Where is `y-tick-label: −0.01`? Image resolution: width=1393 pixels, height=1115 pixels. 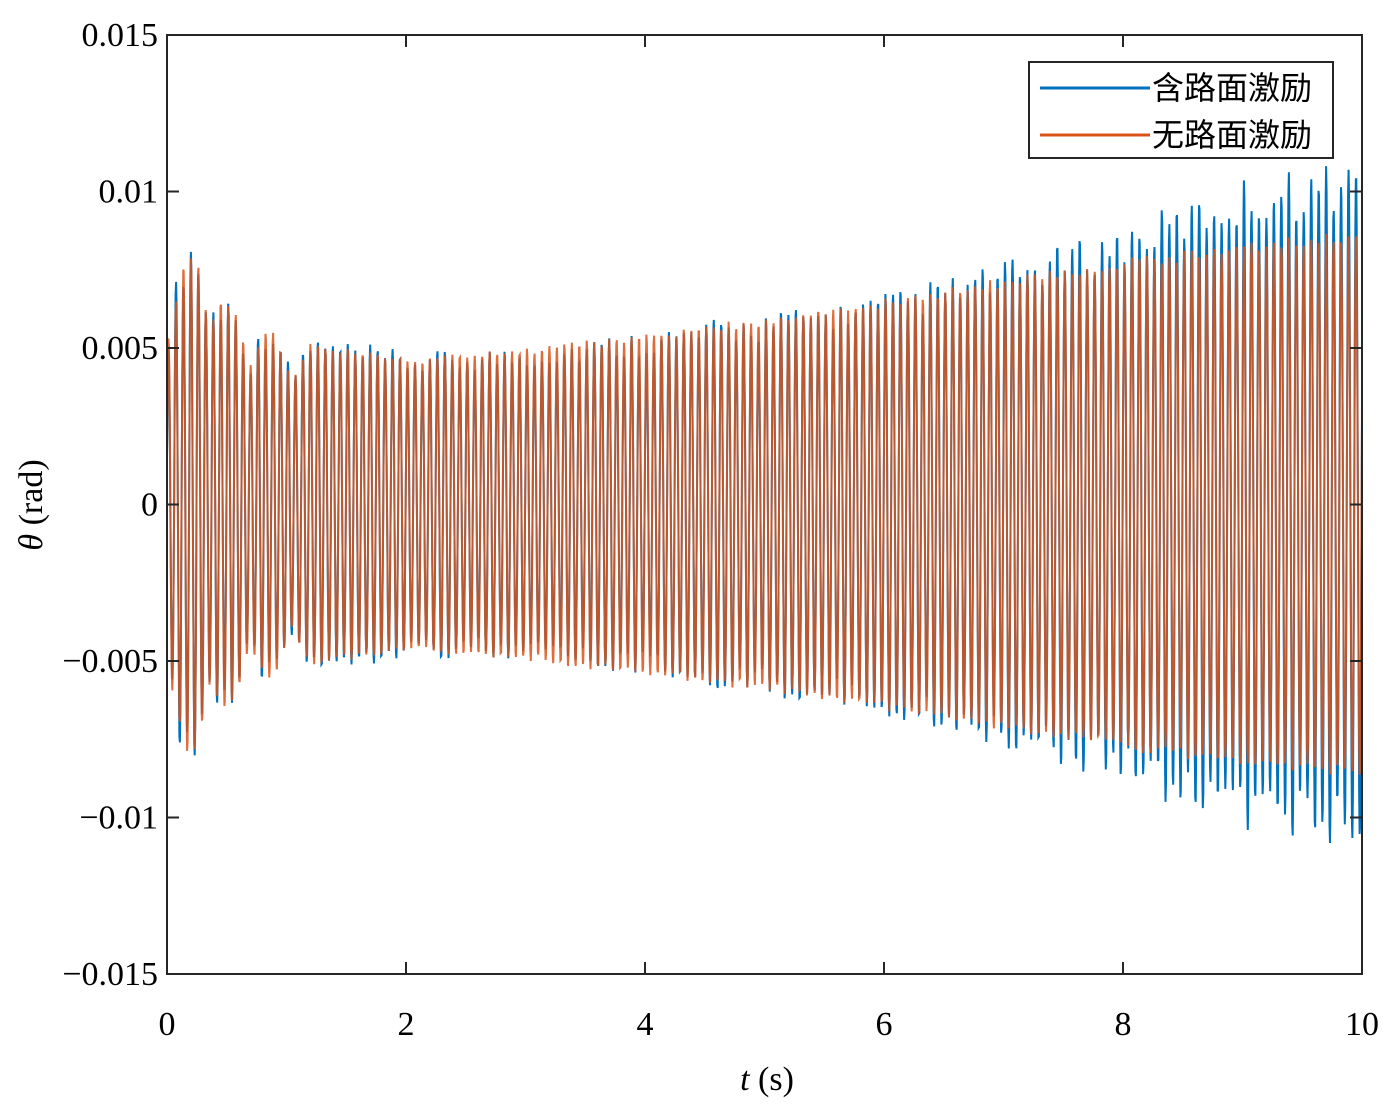
y-tick-label: −0.01 is located at coordinates (118, 818).